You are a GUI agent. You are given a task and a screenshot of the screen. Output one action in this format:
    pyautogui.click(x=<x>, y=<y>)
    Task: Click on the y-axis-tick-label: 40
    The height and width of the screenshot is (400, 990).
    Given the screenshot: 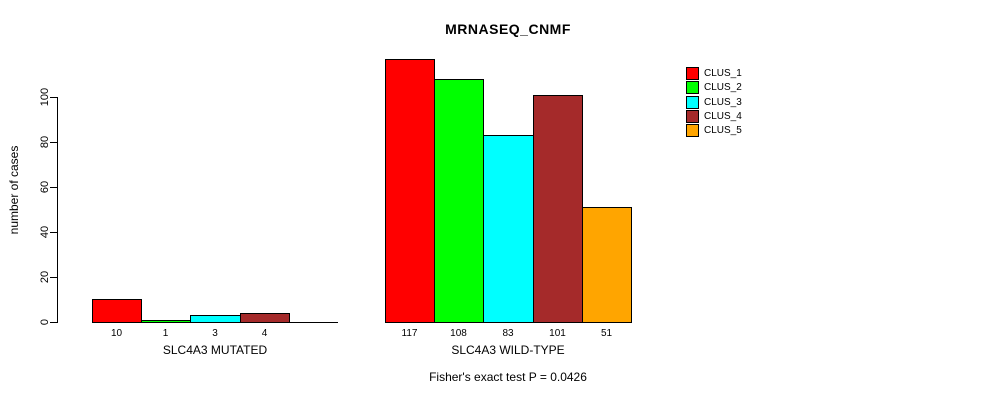 What is the action you would take?
    pyautogui.click(x=45, y=232)
    